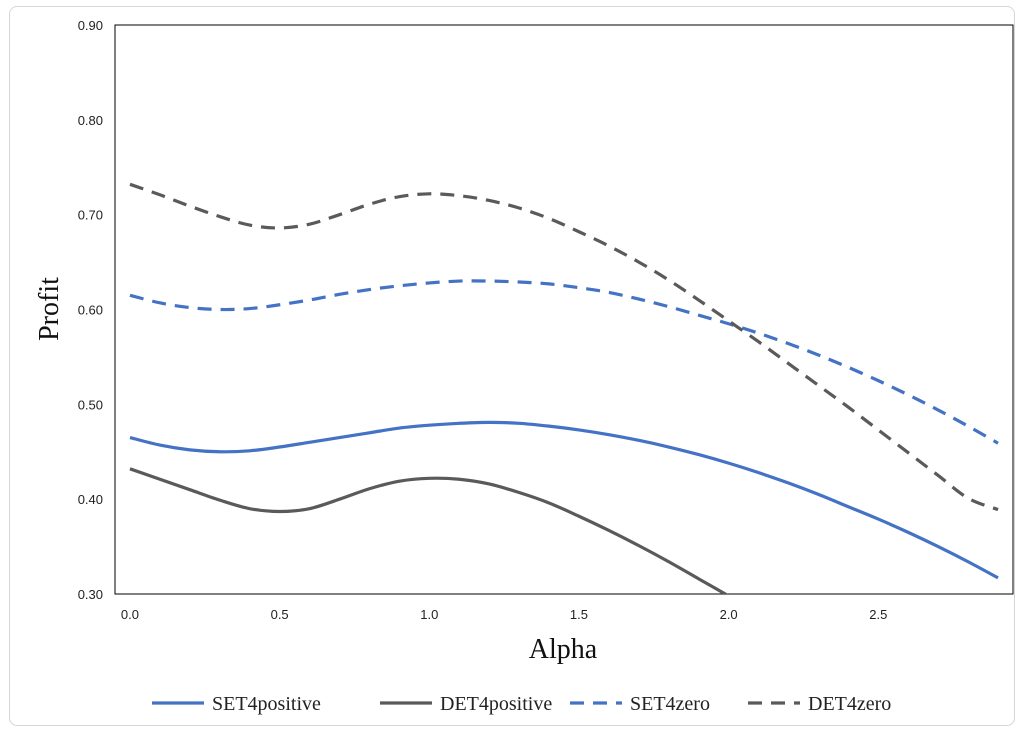  I want to click on x-tick-label: 1.0, so click(429, 614).